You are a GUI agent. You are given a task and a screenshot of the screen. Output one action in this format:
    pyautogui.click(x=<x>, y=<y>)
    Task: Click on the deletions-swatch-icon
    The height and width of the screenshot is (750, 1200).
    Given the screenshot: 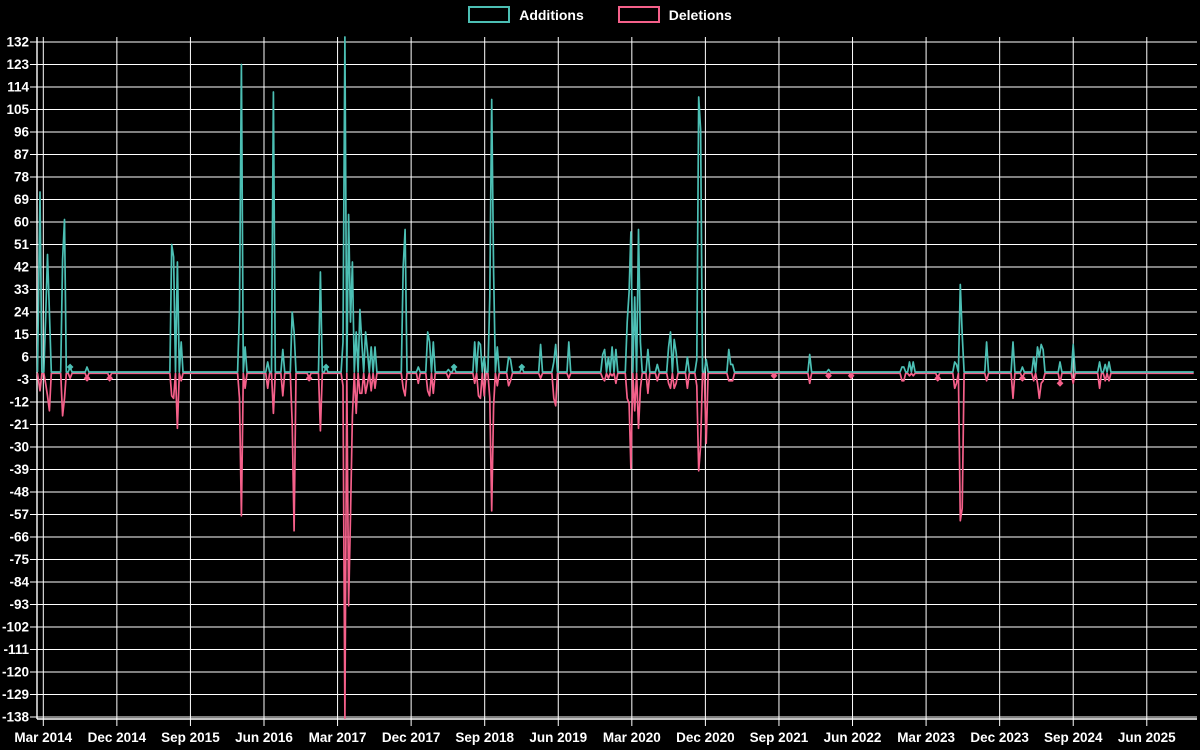 What is the action you would take?
    pyautogui.click(x=638, y=14)
    